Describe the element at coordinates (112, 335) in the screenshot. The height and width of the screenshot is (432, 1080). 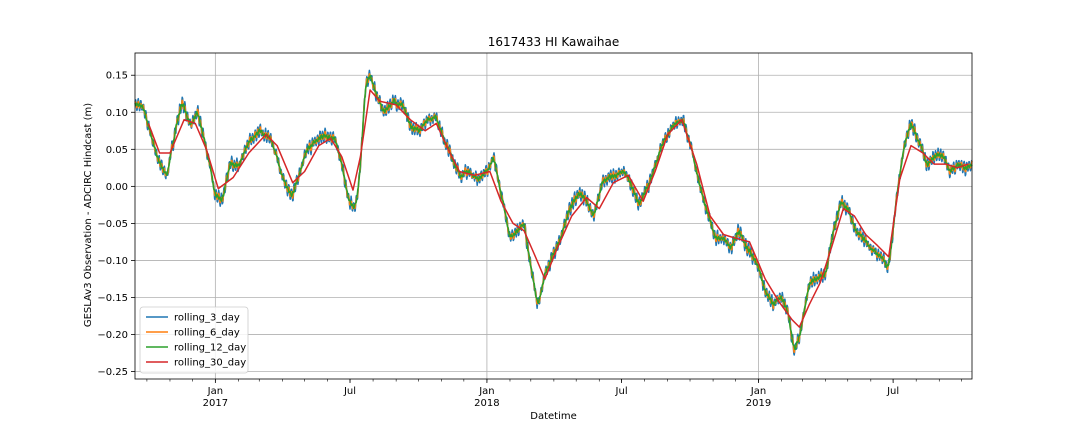
I see `y-tick-label: −0.20` at that location.